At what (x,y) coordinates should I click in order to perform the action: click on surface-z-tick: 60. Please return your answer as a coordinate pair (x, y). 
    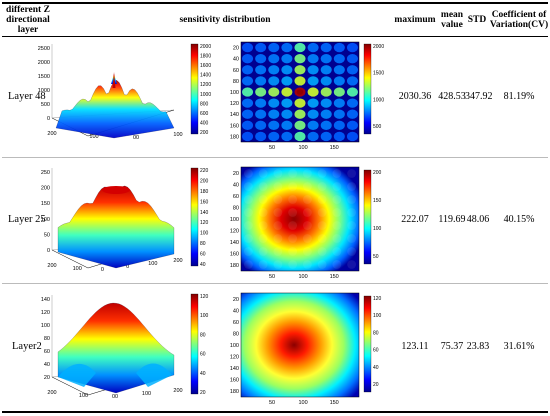
    Looking at the image, I should click on (47, 352).